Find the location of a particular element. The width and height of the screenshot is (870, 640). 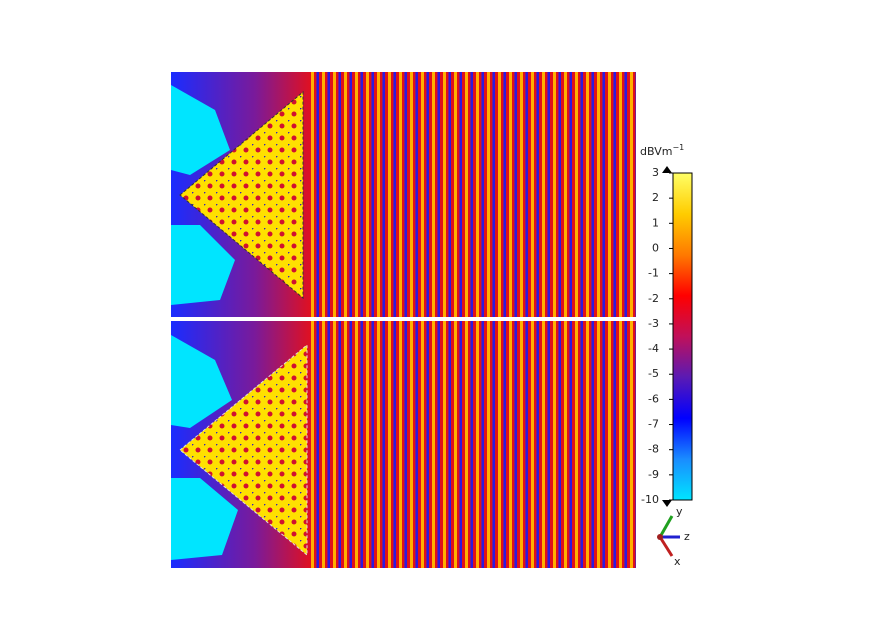

triad-x: x is located at coordinates (677, 561).